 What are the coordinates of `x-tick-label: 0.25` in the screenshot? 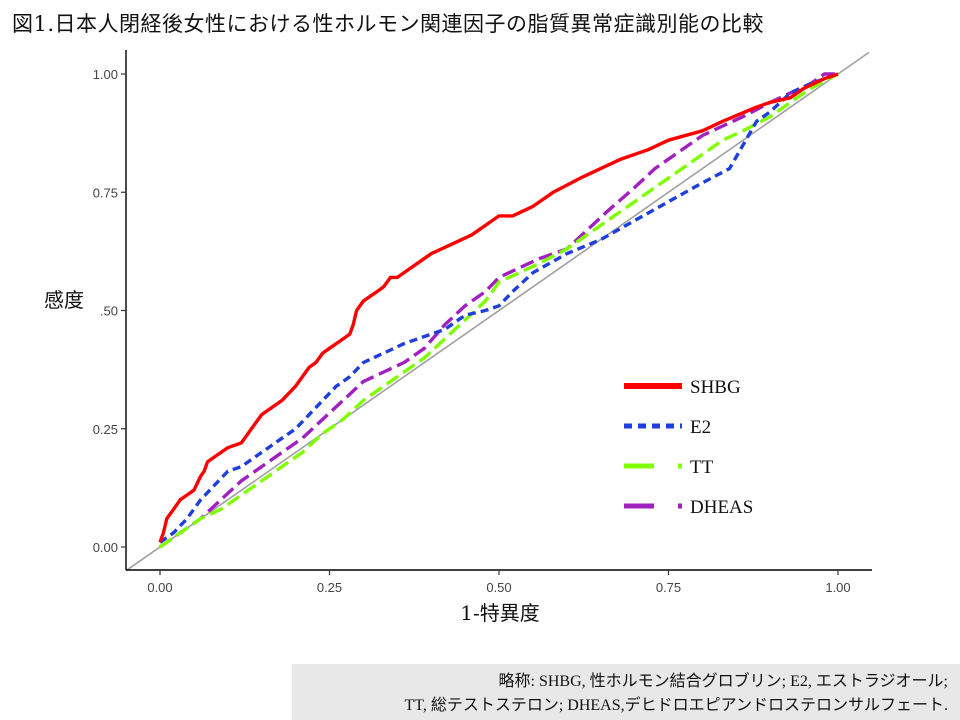 It's located at (329, 587).